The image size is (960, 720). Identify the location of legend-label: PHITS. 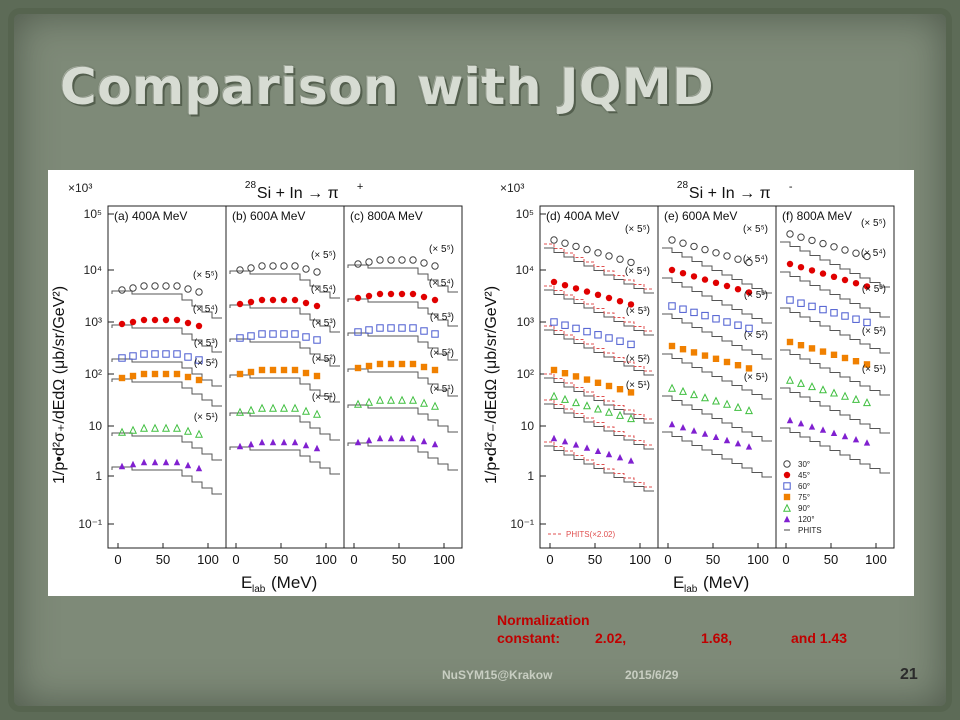
(810, 530).